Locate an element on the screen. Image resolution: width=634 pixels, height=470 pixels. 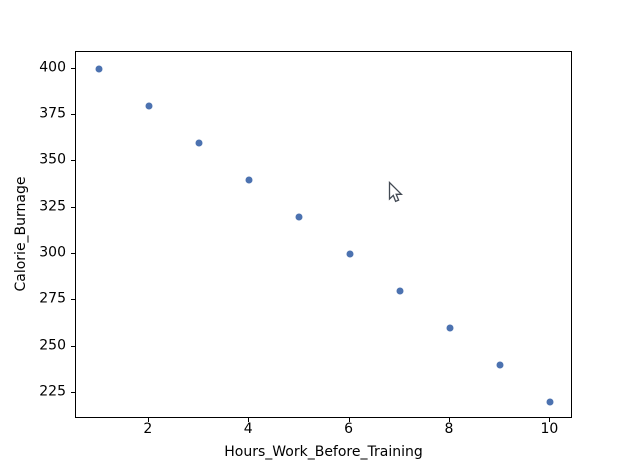
y-tick-label: 325 is located at coordinates (52, 206).